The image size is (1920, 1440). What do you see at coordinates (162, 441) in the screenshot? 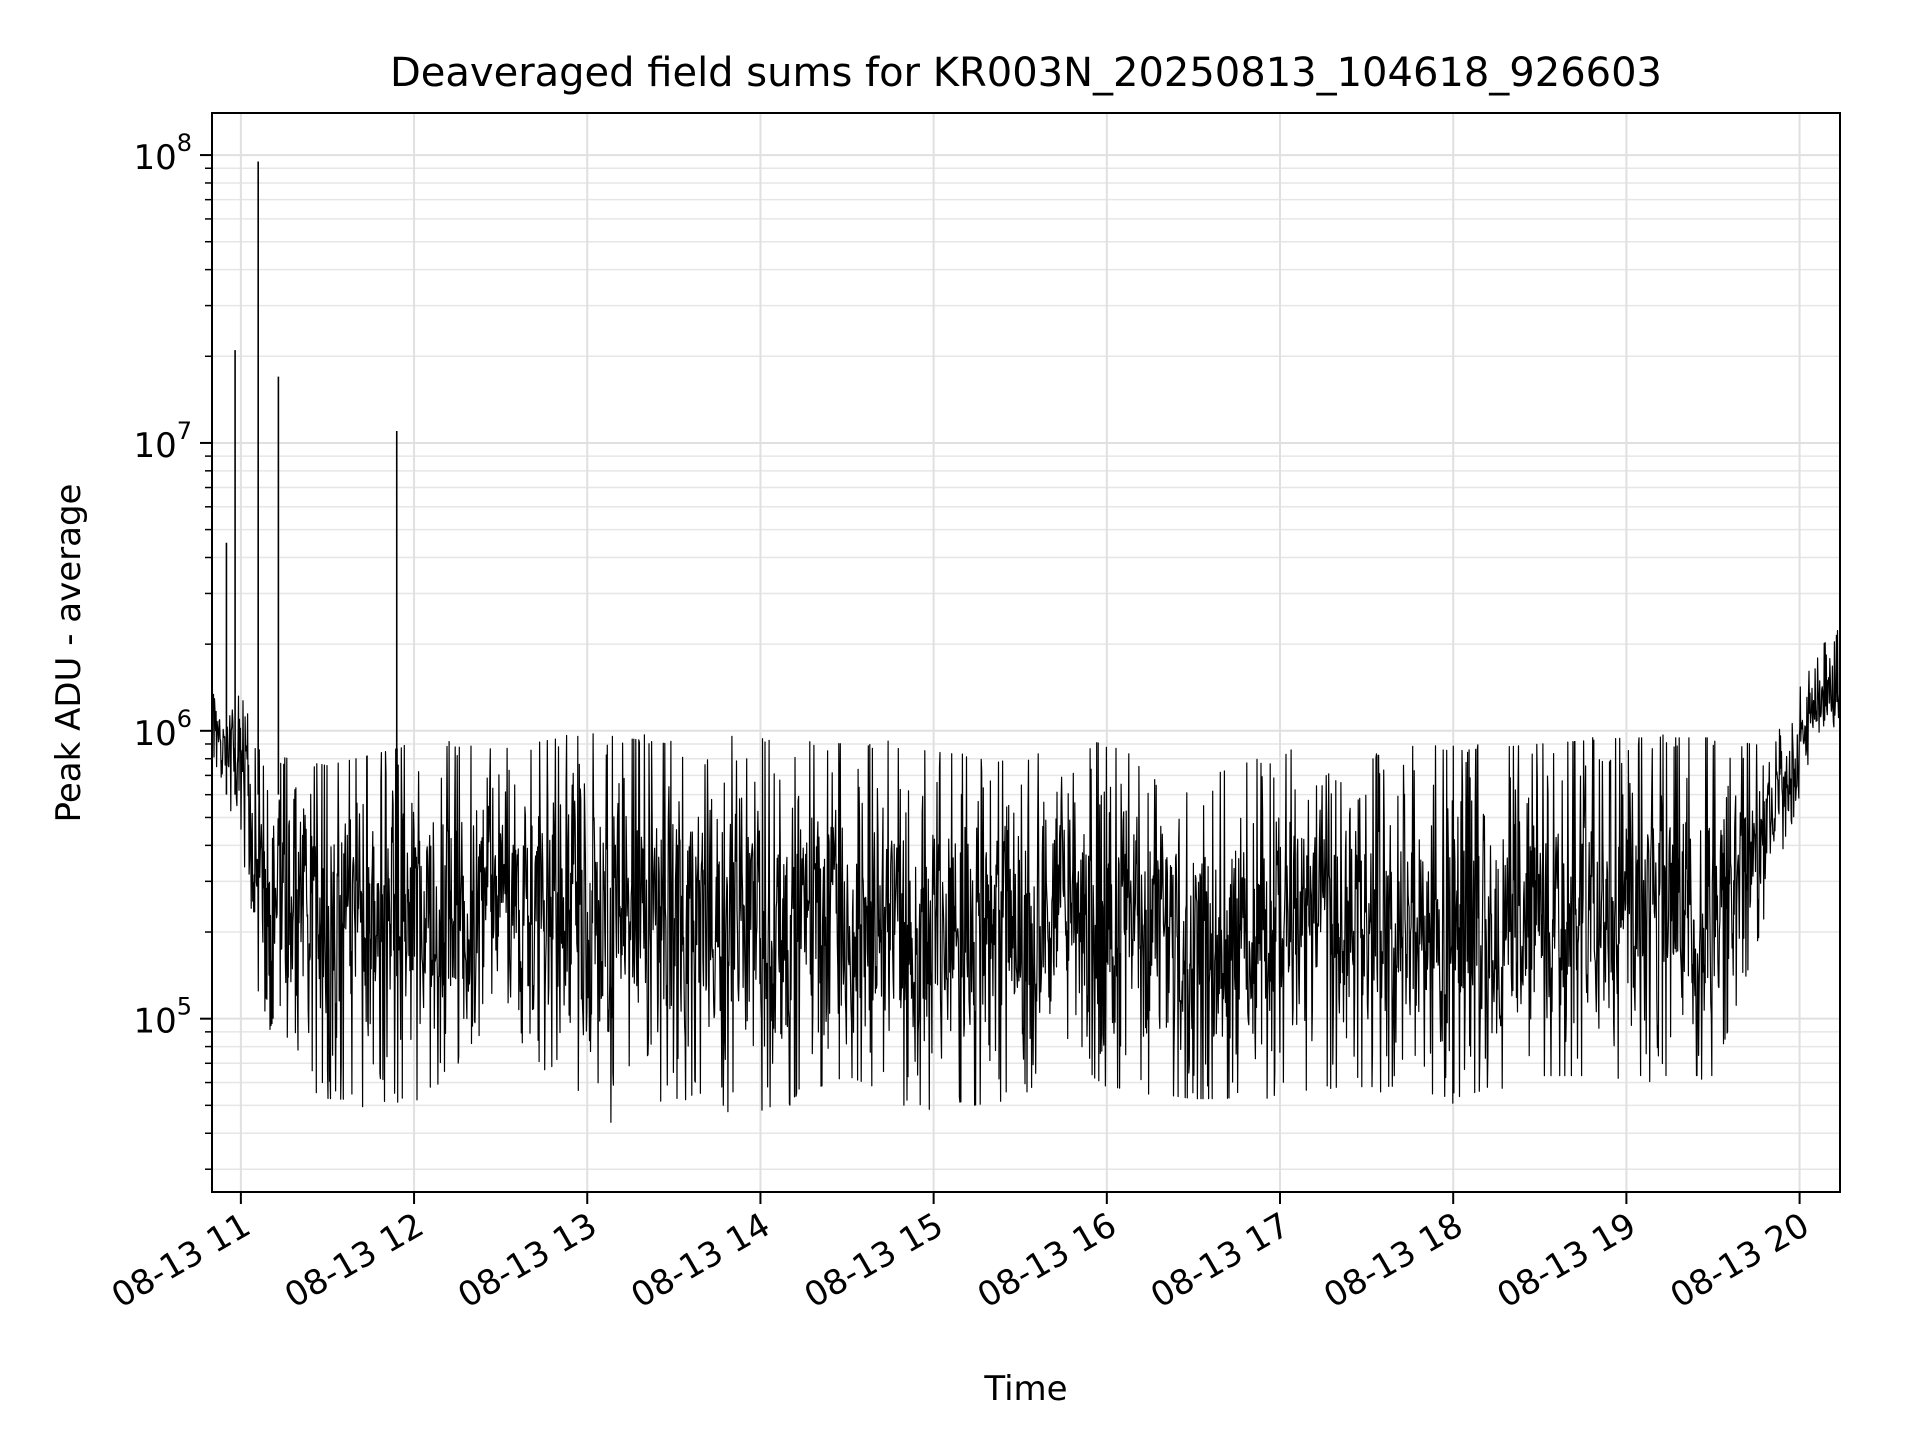
I see `y-tick-label: 10⁷` at bounding box center [162, 441].